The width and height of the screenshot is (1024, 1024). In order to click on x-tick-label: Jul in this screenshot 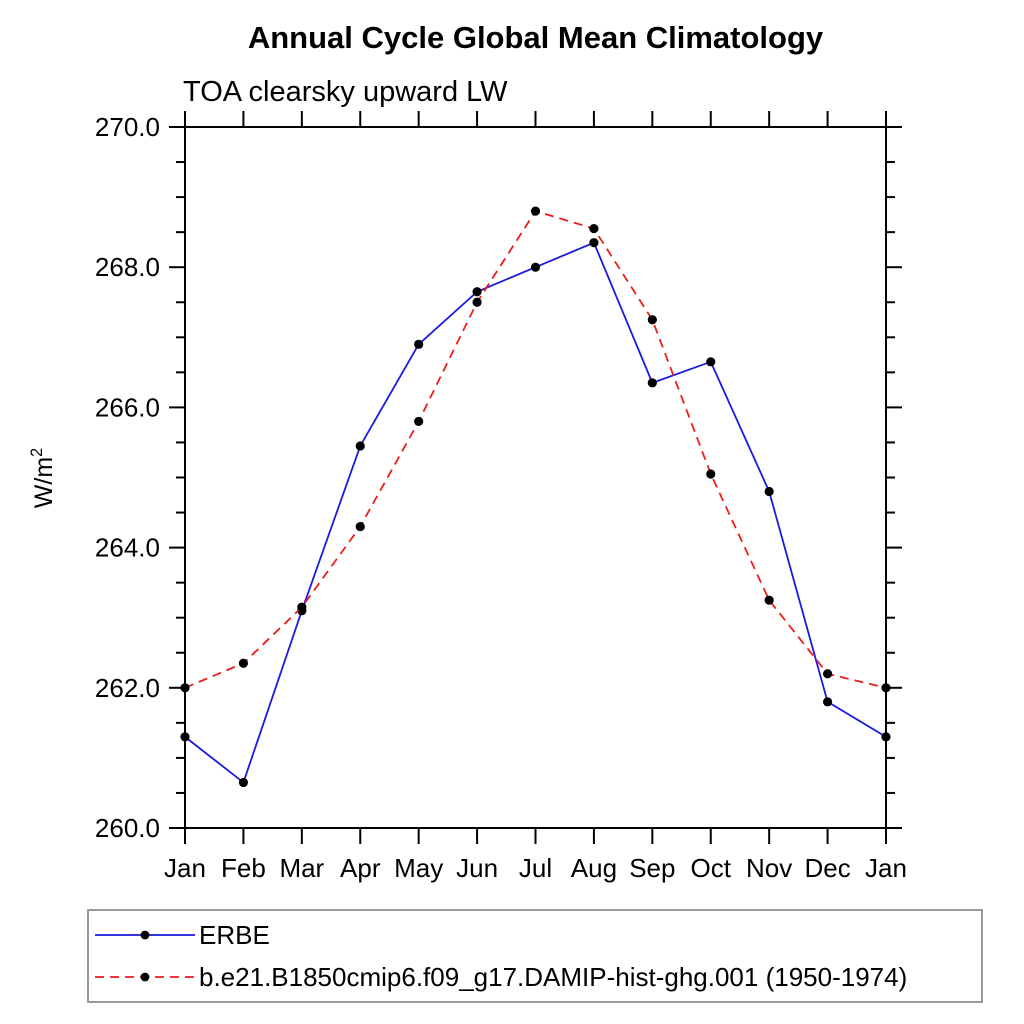, I will do `click(535, 868)`.